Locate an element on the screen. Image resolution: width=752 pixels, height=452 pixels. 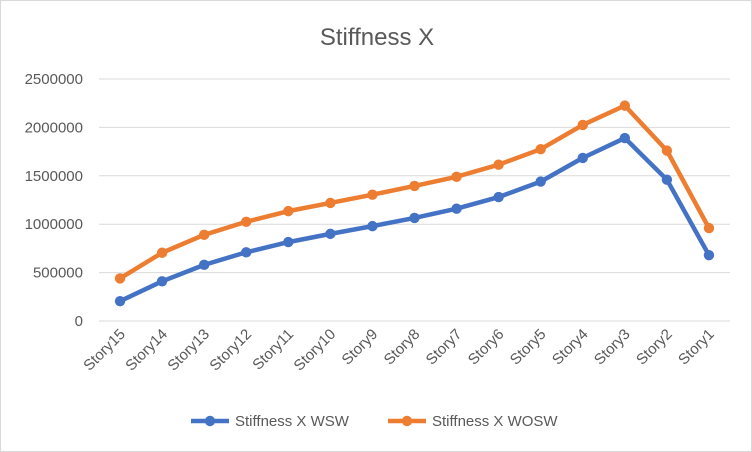
x-tick-label: Story11 is located at coordinates (273, 350).